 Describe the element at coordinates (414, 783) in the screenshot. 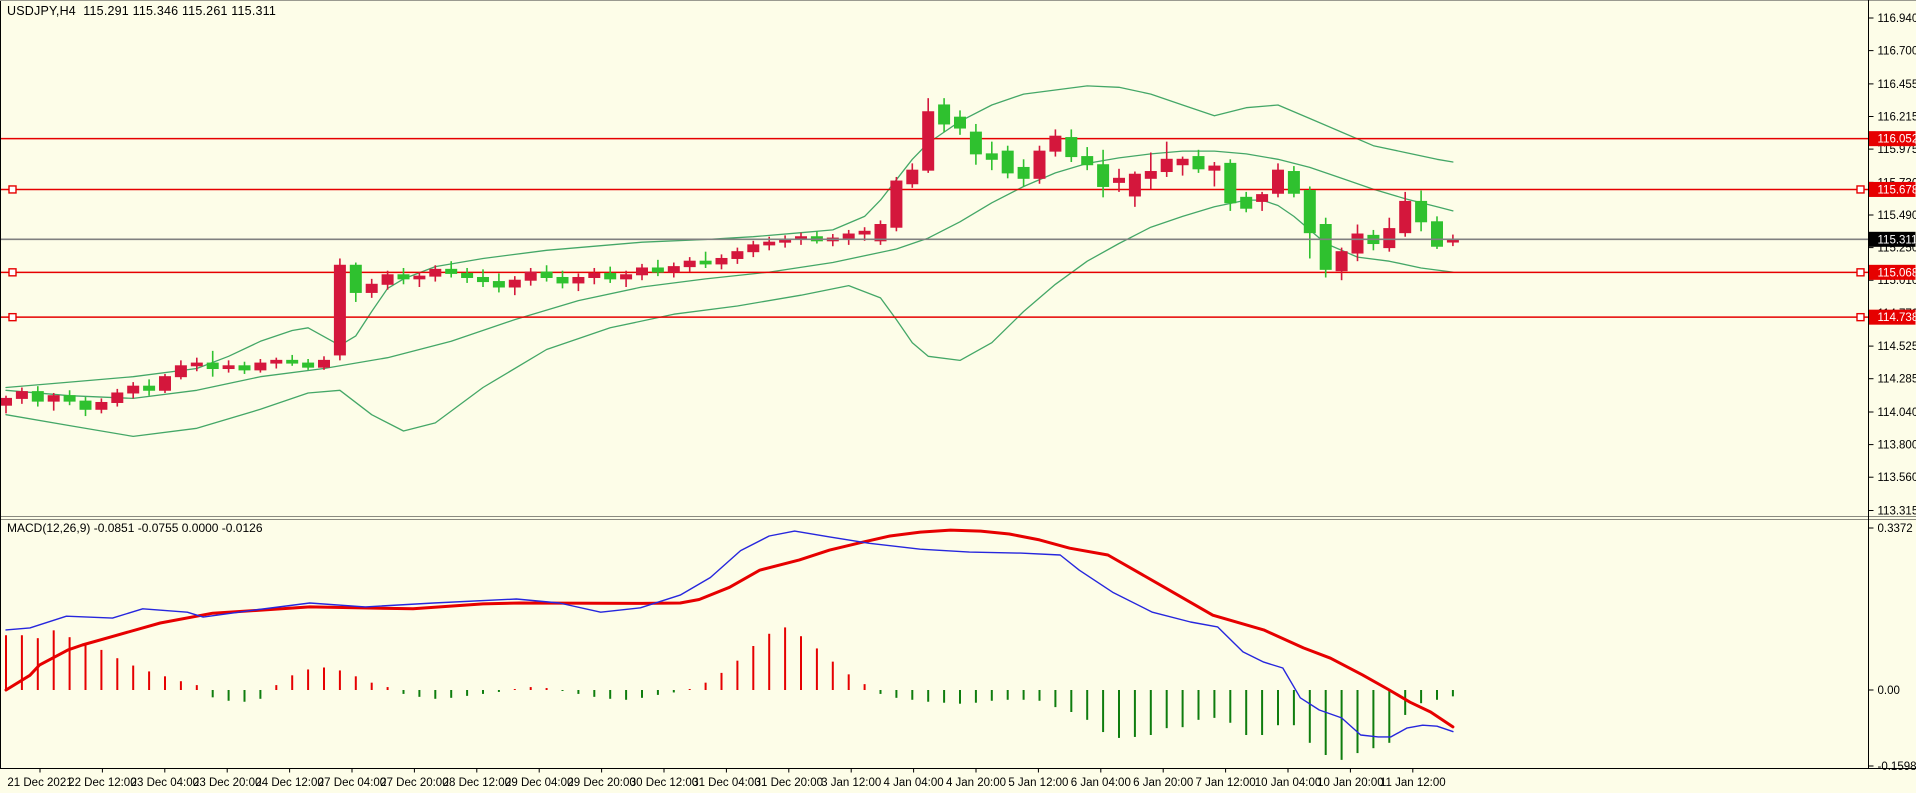

I see `time-axis-label: 27 Dec 20:00` at that location.